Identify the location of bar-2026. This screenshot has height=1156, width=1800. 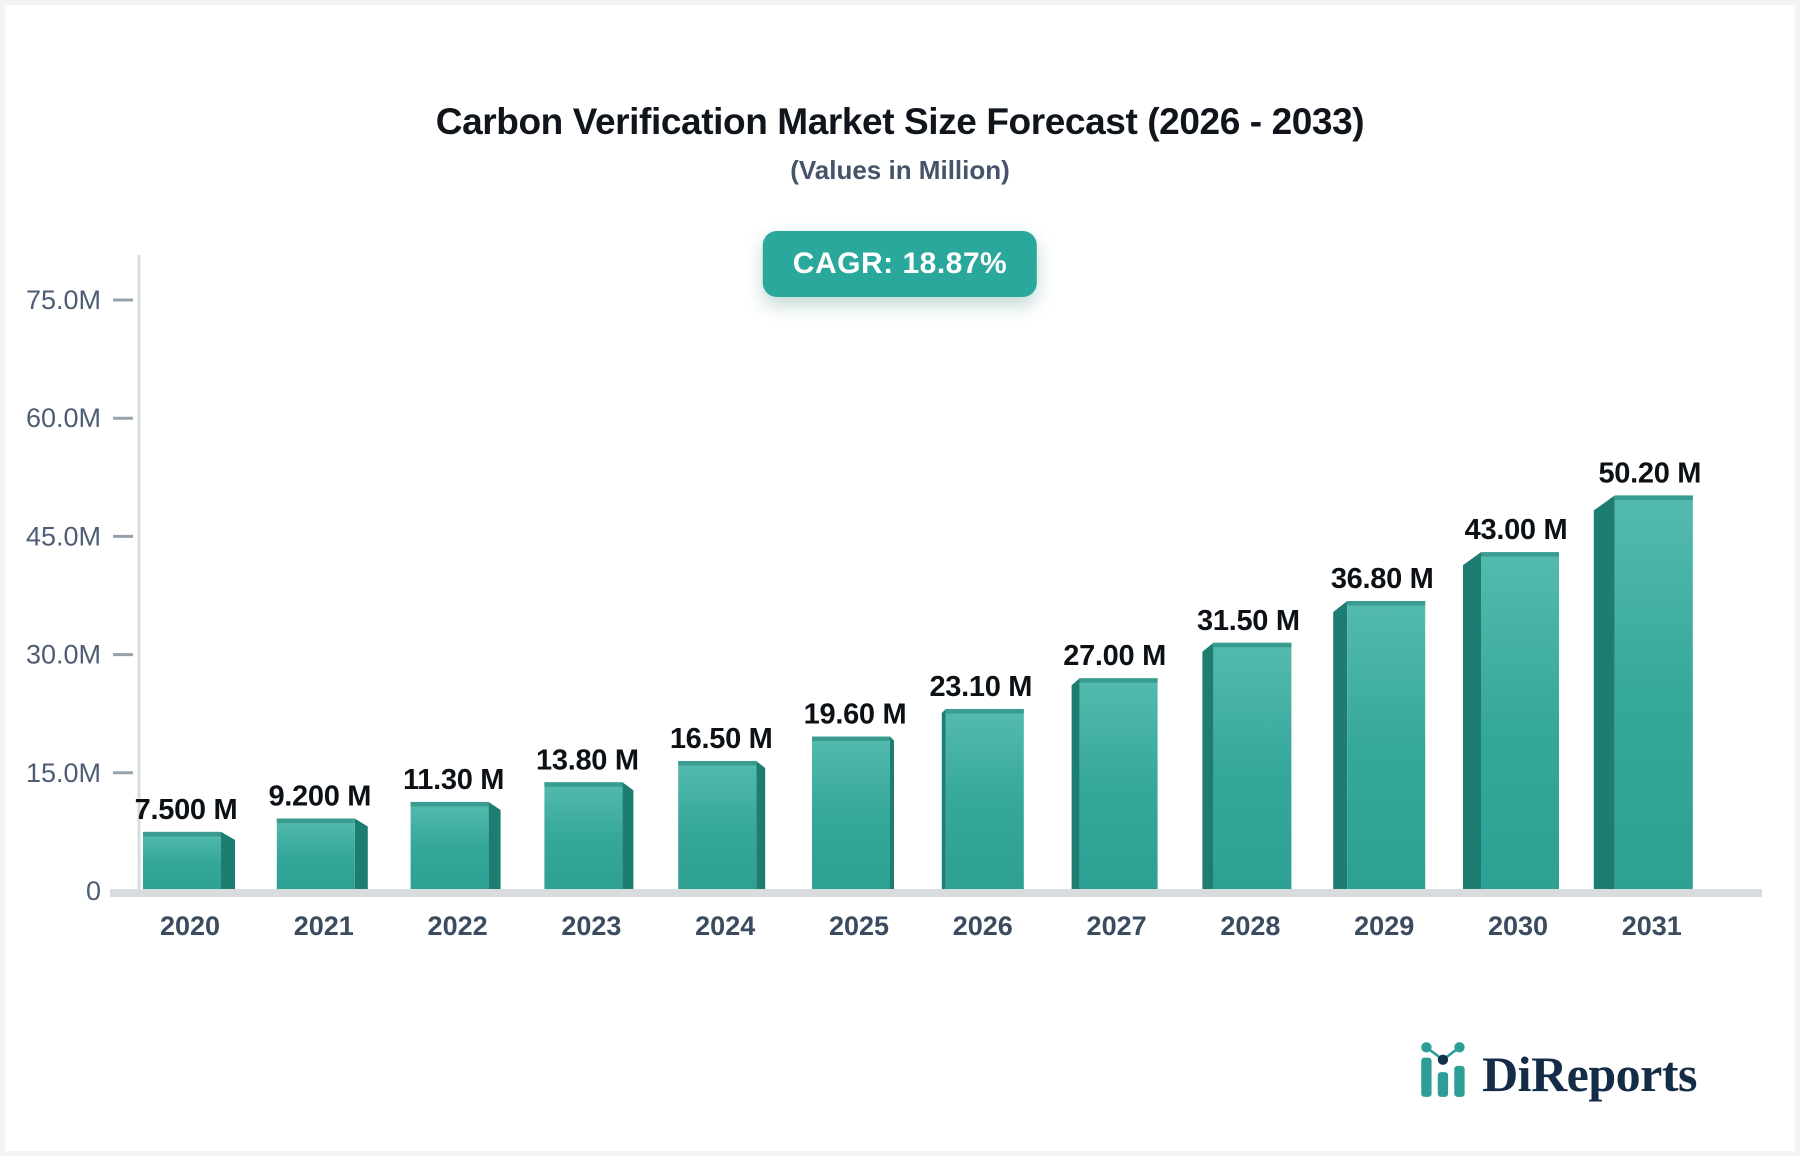
(982, 799).